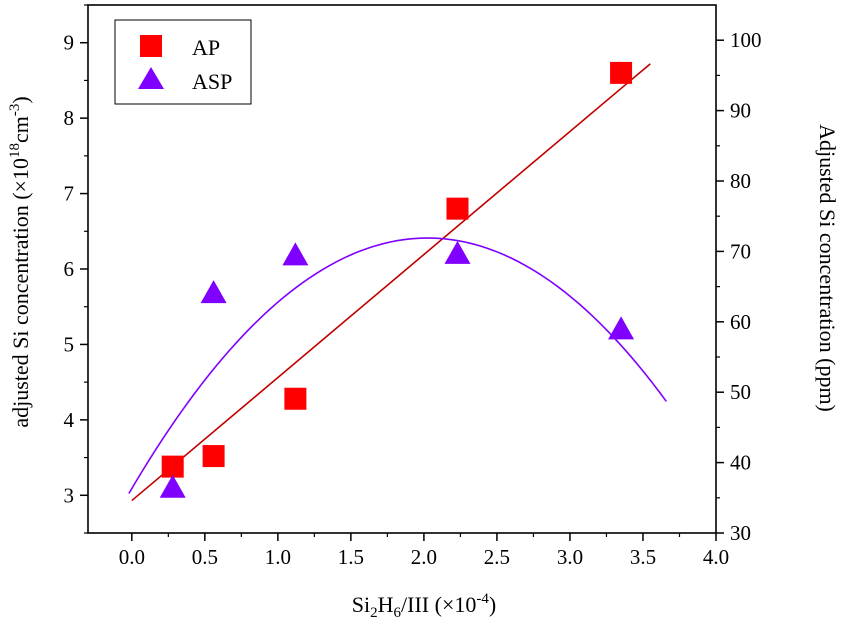 Image resolution: width=850 pixels, height=631 pixels. What do you see at coordinates (20, 261) in the screenshot?
I see `y-axis-left-title: adjusted Si concentration (×1018cm-3)` at bounding box center [20, 261].